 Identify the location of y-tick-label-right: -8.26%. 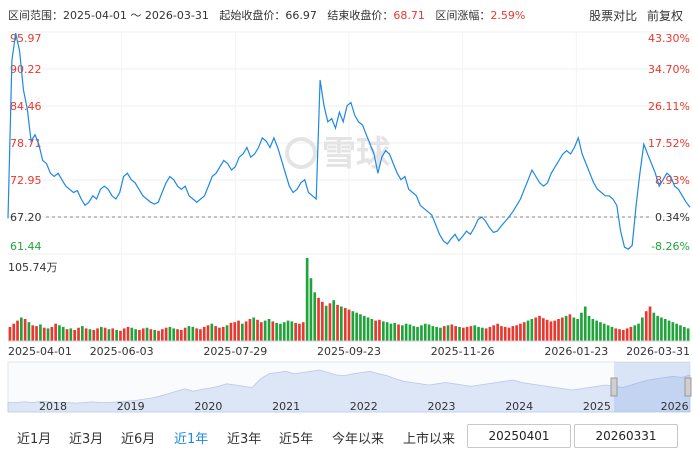
(670, 246).